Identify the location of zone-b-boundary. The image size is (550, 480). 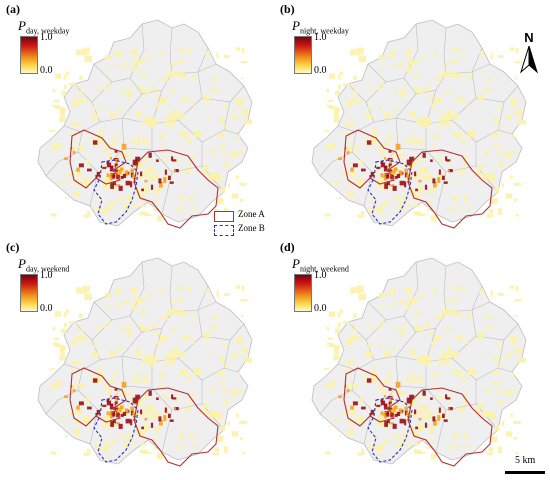
(390, 192).